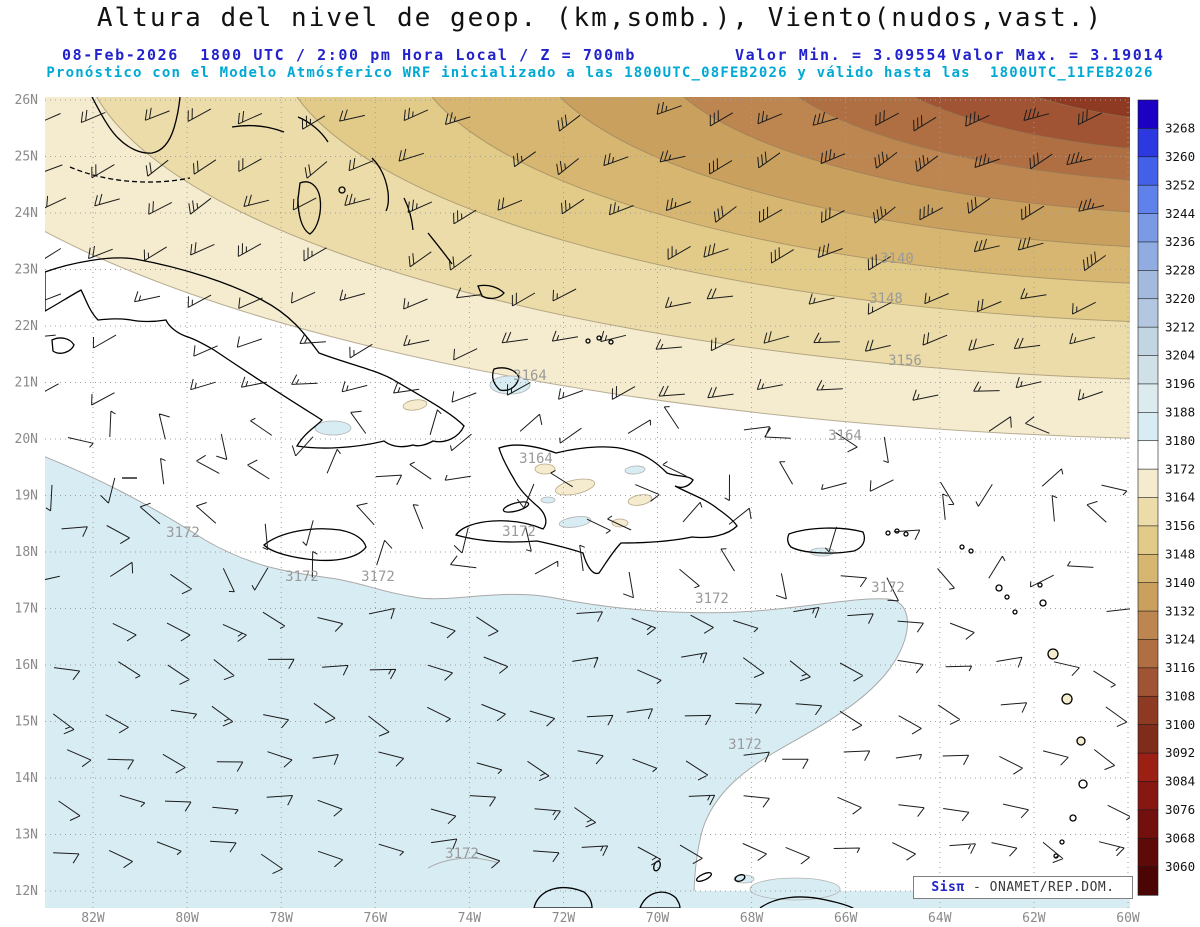 Image resolution: width=1200 pixels, height=927 pixels. Describe the element at coordinates (516, 507) in the screenshot. I see `gonave-island` at that location.